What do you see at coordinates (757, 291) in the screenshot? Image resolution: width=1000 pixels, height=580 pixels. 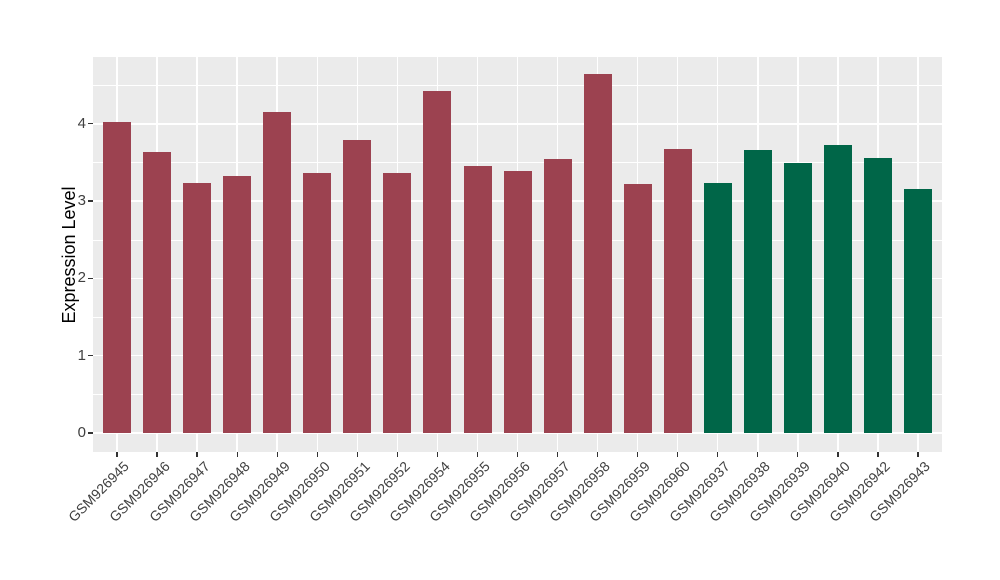 I see `bar-GSM926938` at bounding box center [757, 291].